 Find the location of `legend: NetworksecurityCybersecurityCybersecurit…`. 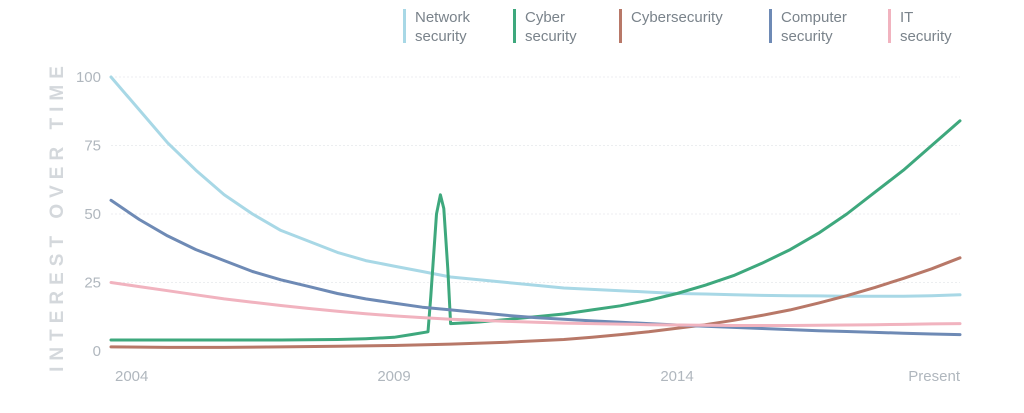

legend: NetworksecurityCybersecurityCybersecurit… is located at coordinates (677, 27).